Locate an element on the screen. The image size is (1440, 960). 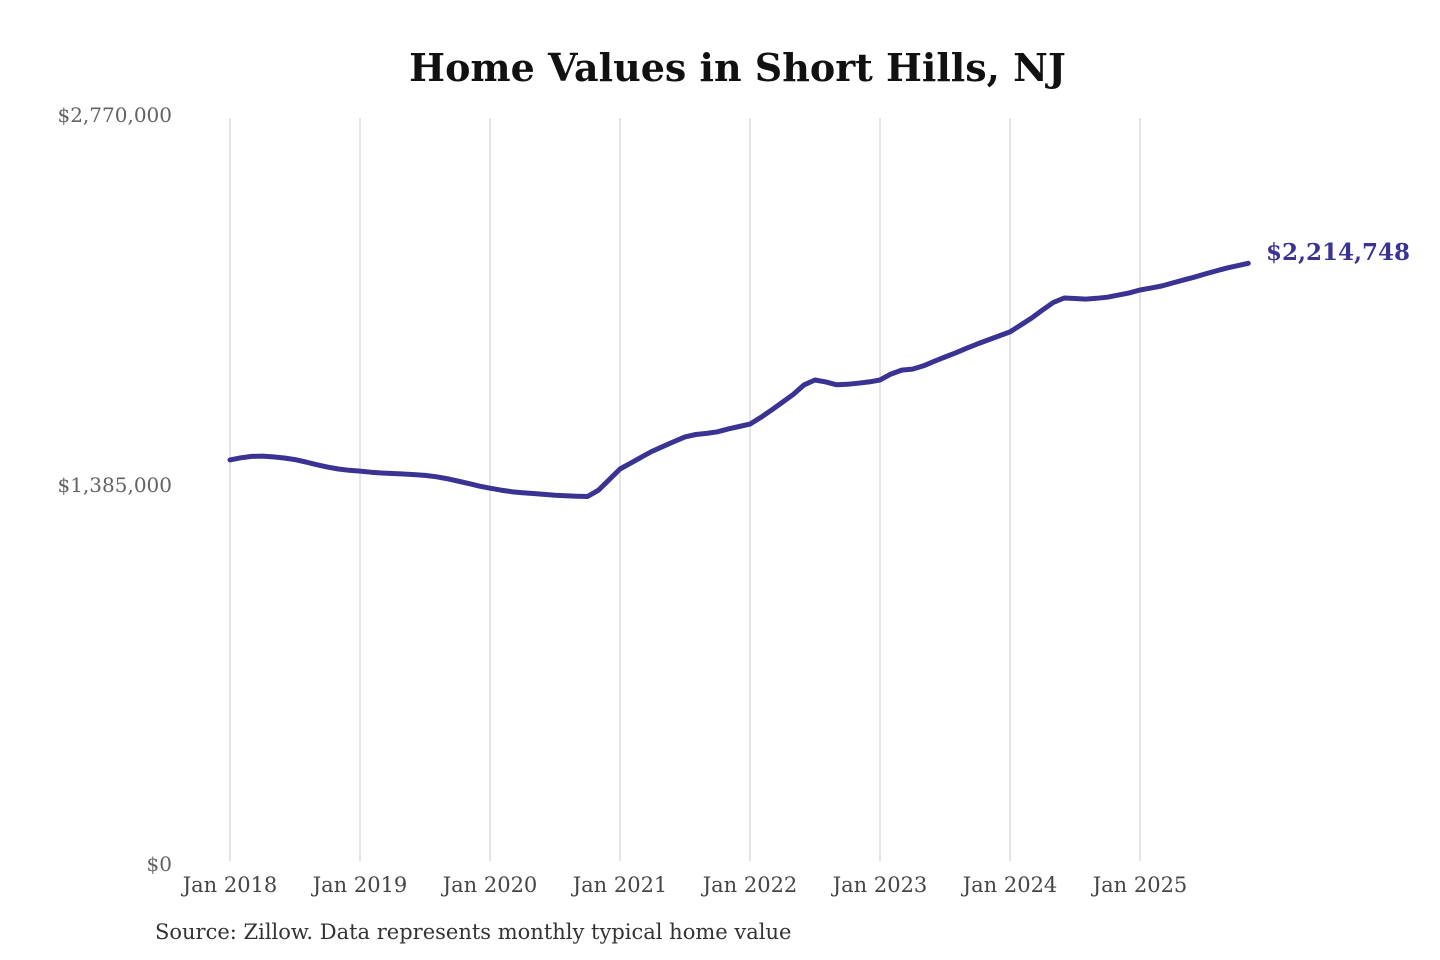
latest-value-annotation: $2,214,748 is located at coordinates (1338, 252).